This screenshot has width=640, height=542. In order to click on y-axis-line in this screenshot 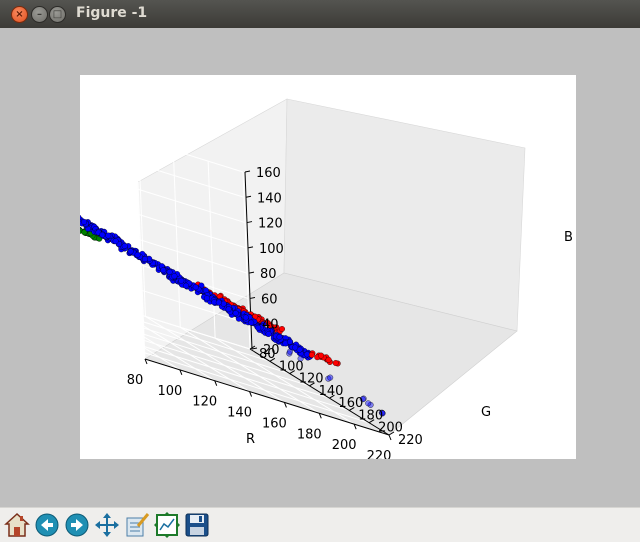, I will do `click(319, 392)`.